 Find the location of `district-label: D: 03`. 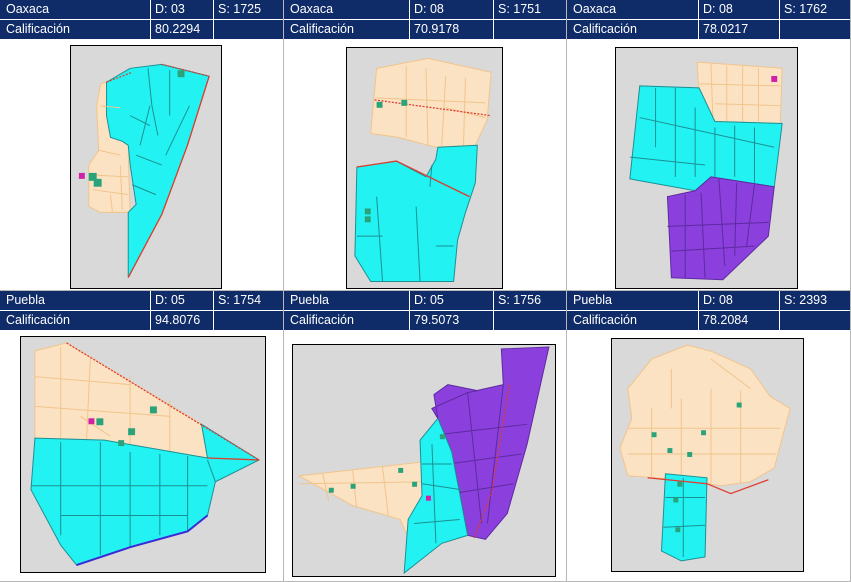

district-label: D: 03 is located at coordinates (170, 9).